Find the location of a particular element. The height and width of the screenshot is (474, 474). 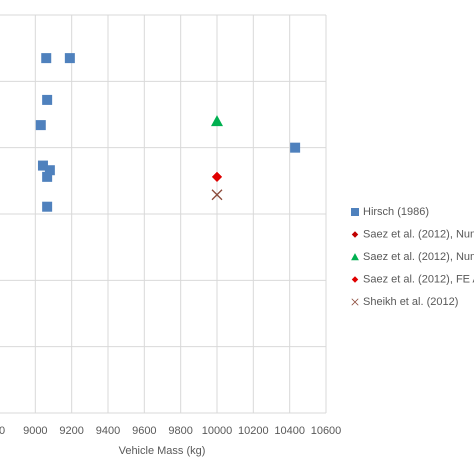

x-tick-label: 9800 is located at coordinates (180, 431).